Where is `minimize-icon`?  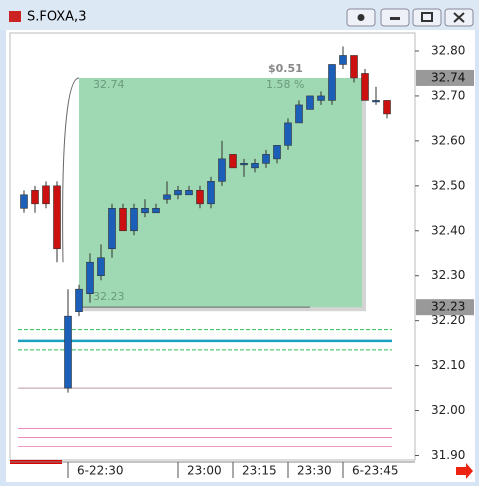
minimize-icon is located at coordinates (395, 18).